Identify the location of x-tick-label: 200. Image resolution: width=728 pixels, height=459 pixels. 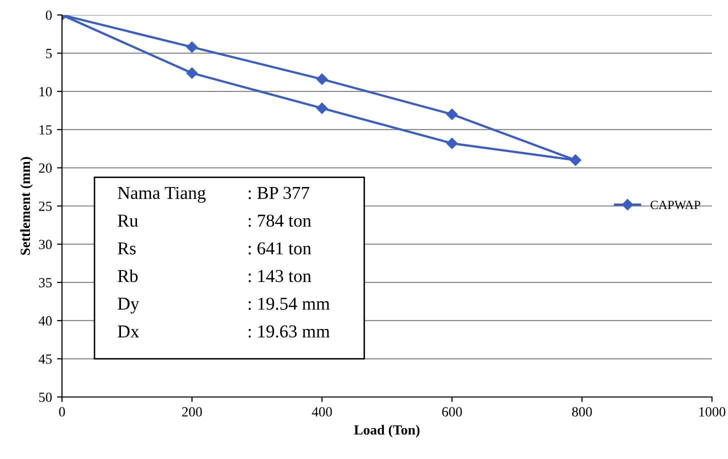
(192, 411).